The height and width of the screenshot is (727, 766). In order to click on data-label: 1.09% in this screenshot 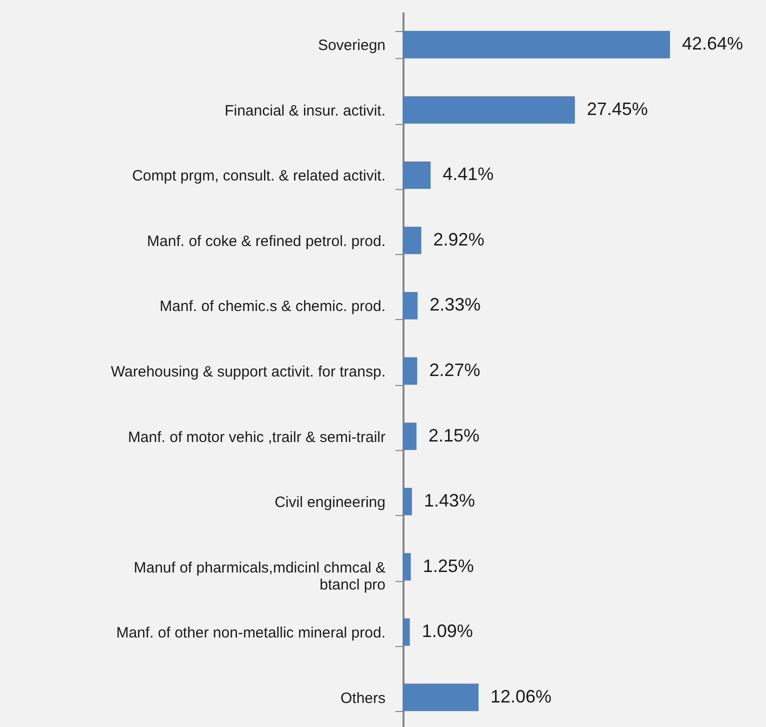, I will do `click(447, 631)`.